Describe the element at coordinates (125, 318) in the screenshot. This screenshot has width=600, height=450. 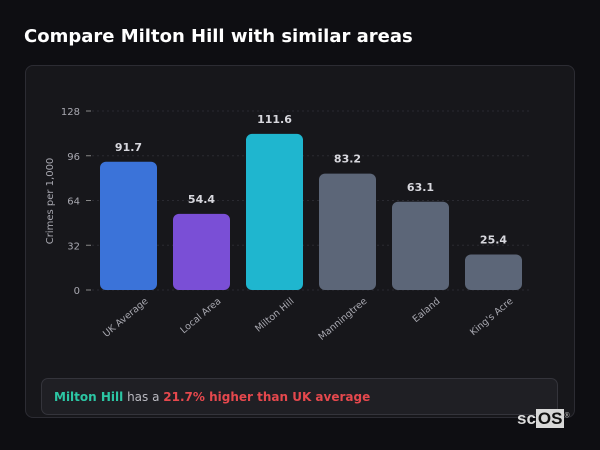
I see `x-tick-label: UK Average` at that location.